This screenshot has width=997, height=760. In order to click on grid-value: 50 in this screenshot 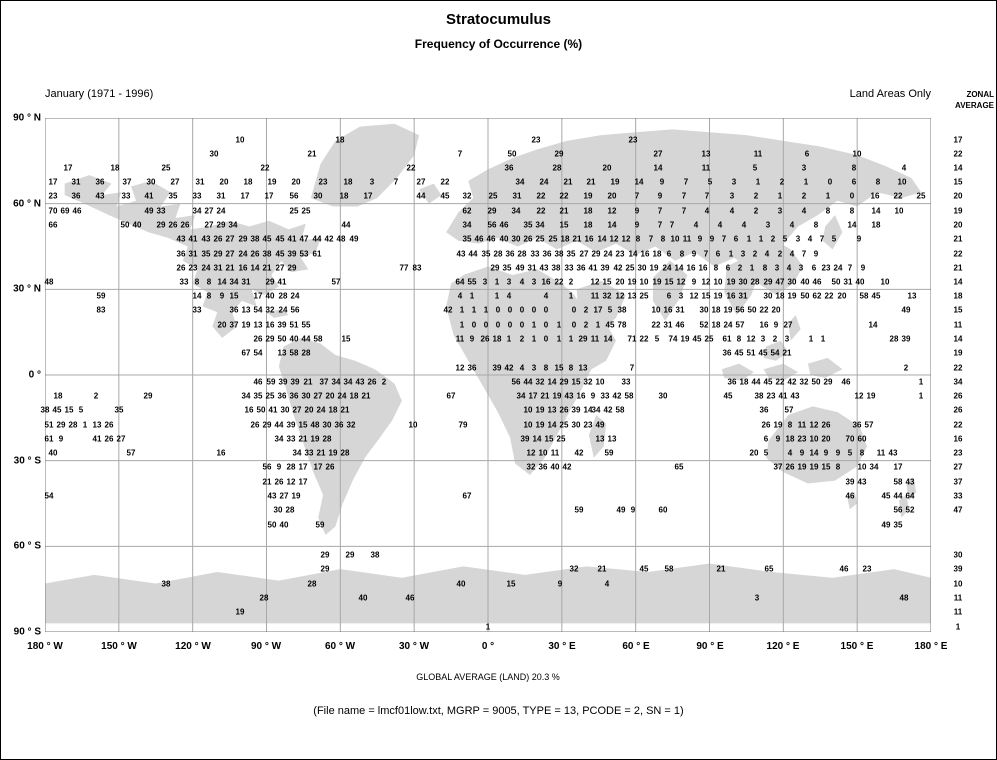, I will do `click(836, 282)`.